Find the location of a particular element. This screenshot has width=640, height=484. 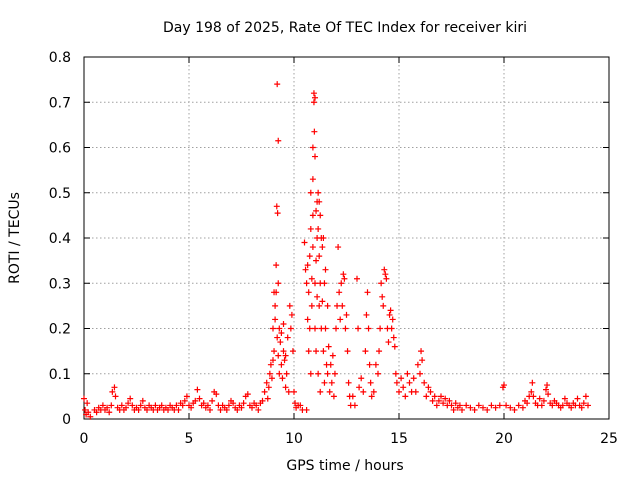

x-tick-label: 20 is located at coordinates (504, 439).